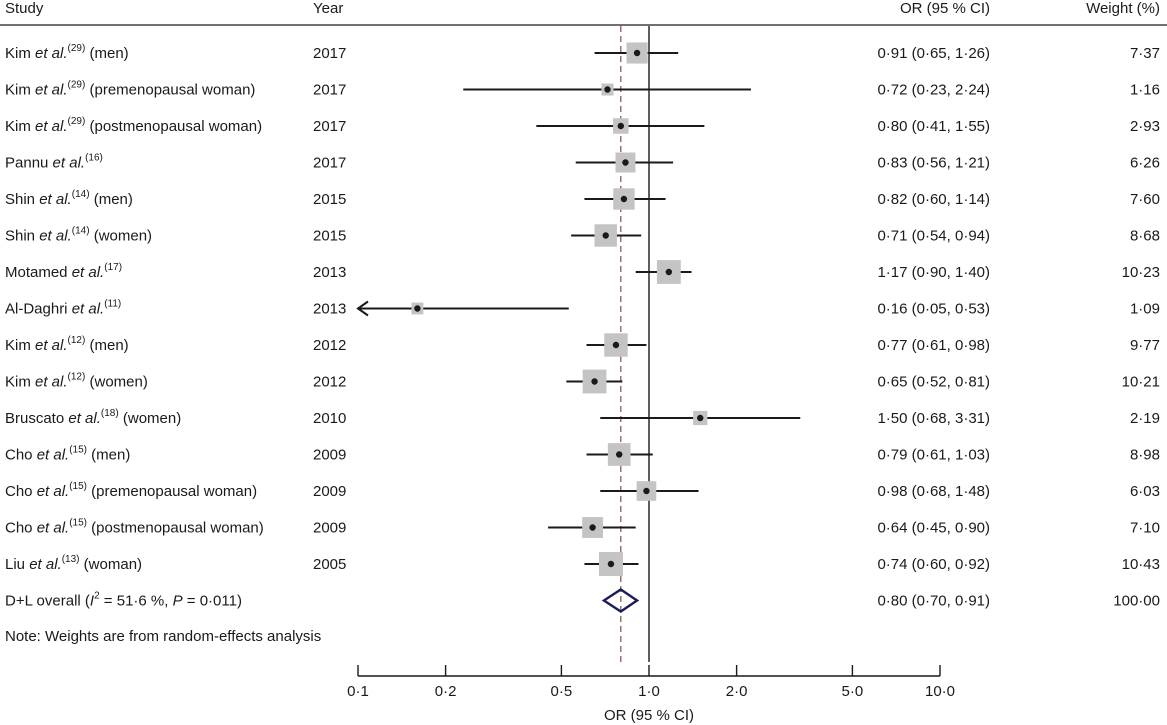 Image resolution: width=1167 pixels, height=725 pixels. I want to click on study-label: Shin et al.(14) (men), so click(69, 198).